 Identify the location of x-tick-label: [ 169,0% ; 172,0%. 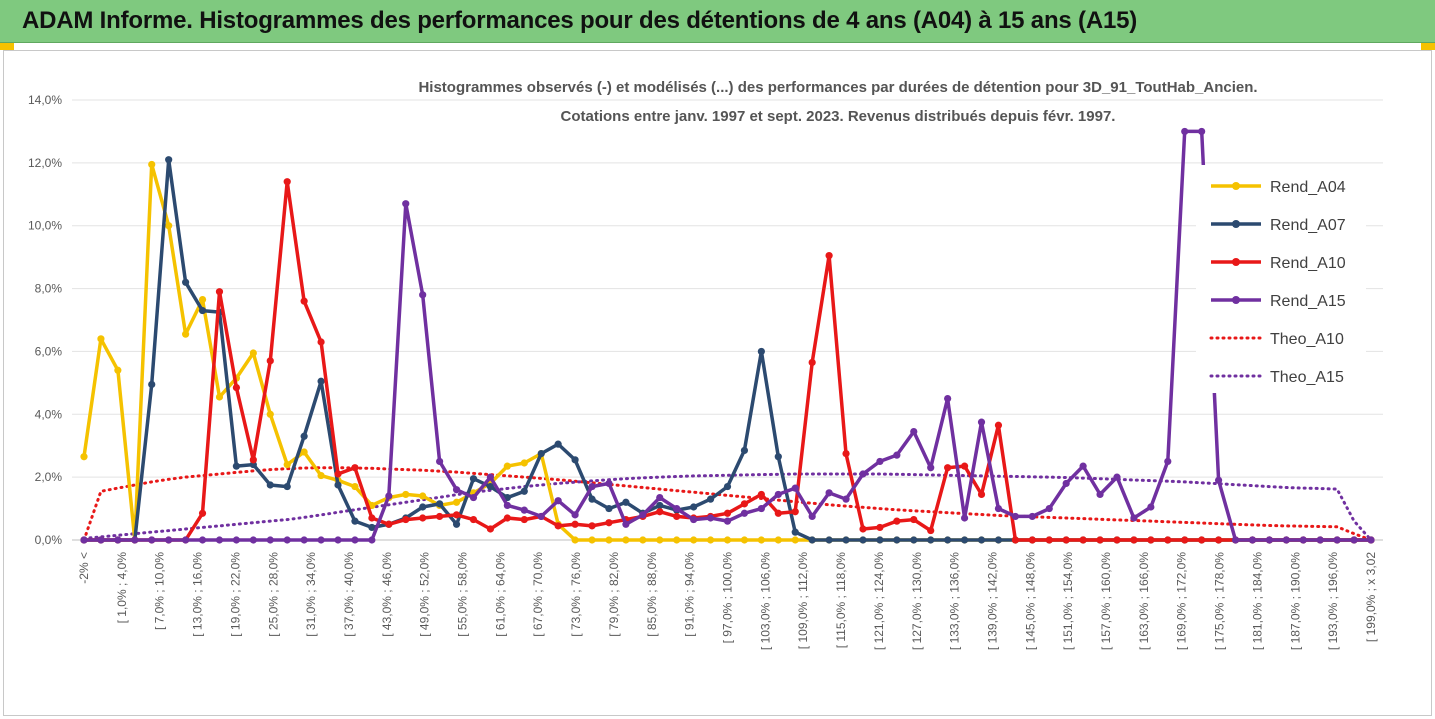
(1182, 601).